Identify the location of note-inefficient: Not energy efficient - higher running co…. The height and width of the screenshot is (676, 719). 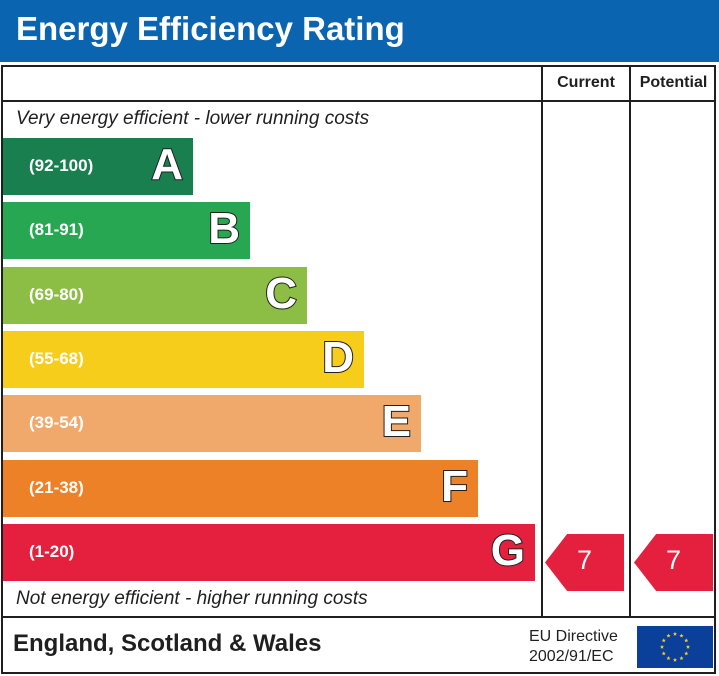
(192, 598).